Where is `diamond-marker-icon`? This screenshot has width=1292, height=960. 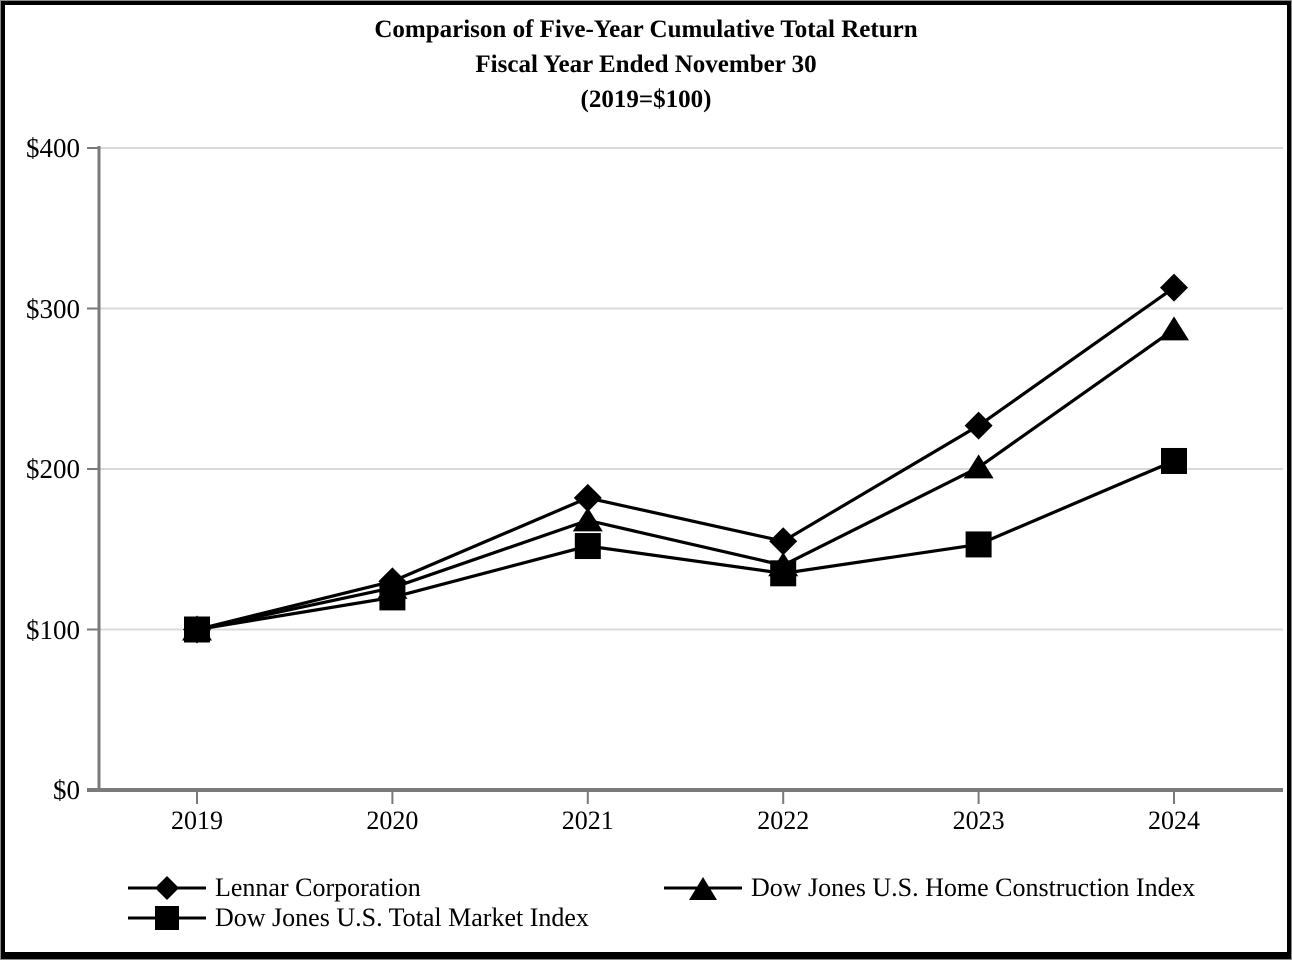 diamond-marker-icon is located at coordinates (167, 888).